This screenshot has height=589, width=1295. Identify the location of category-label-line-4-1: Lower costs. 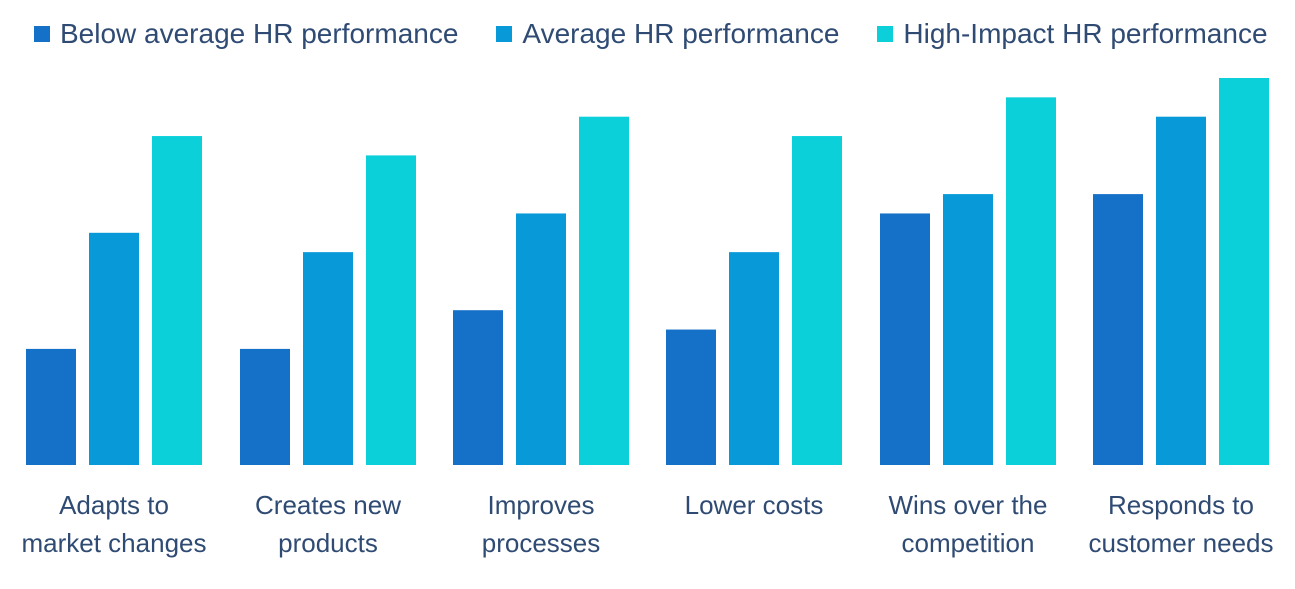
(754, 505).